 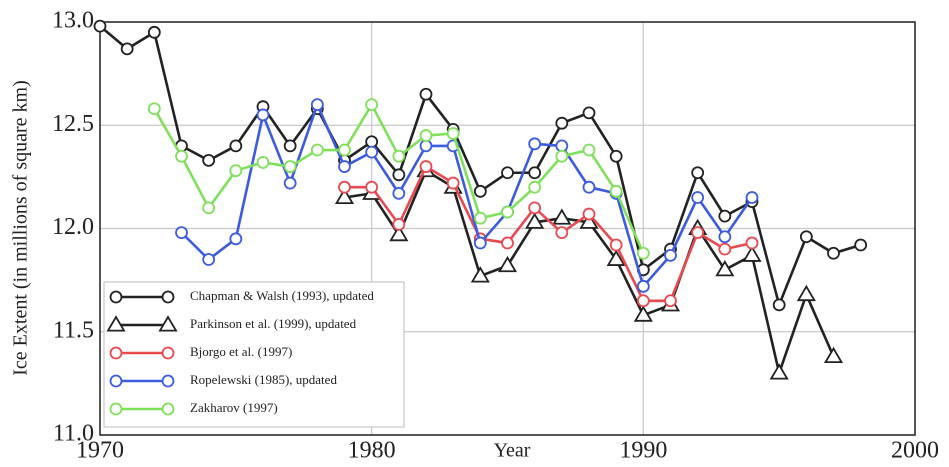 I want to click on legend-text: Bjorgo et al. (1997), so click(x=241, y=351).